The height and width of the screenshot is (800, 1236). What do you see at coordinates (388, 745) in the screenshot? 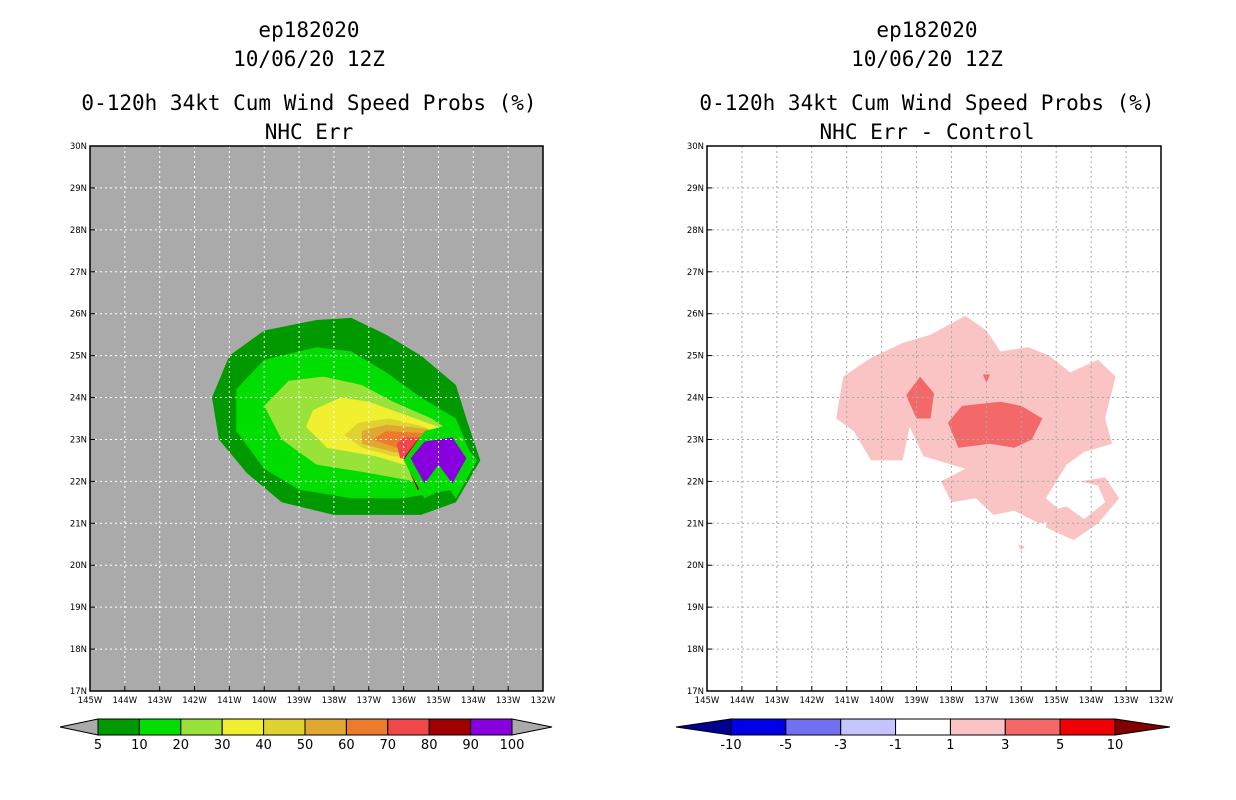
I see `colorbar-label: 70` at bounding box center [388, 745].